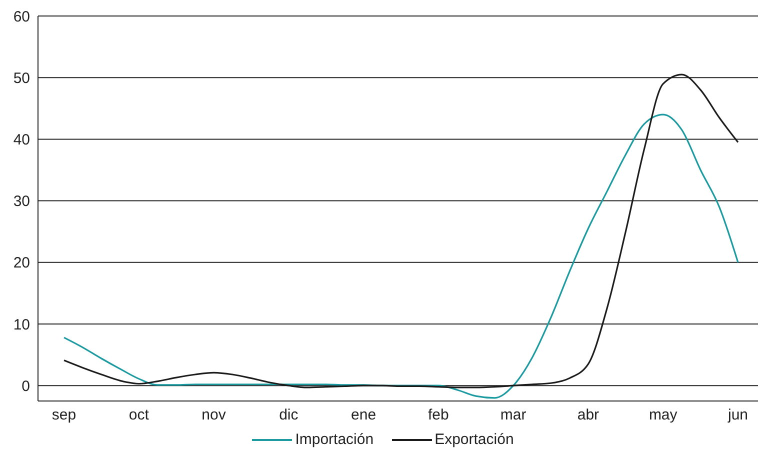  What do you see at coordinates (21, 78) in the screenshot?
I see `y-tick-label: 50` at bounding box center [21, 78].